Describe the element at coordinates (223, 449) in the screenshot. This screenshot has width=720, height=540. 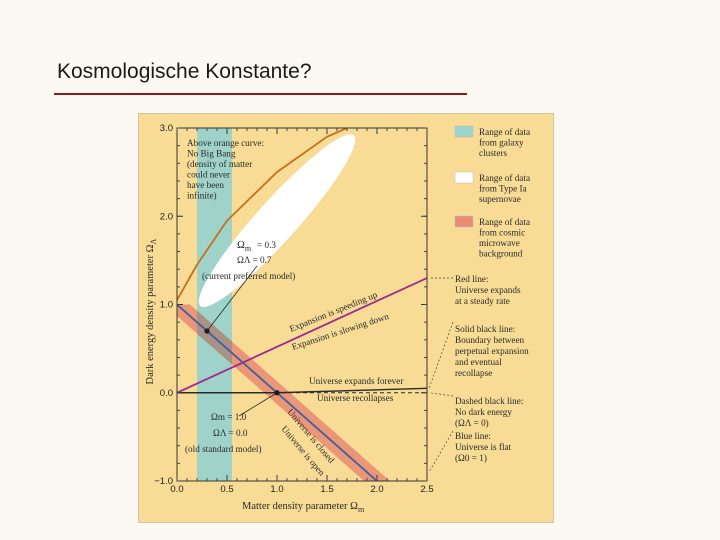
I see `annotation-old-model-caption: (old standard model)` at that location.